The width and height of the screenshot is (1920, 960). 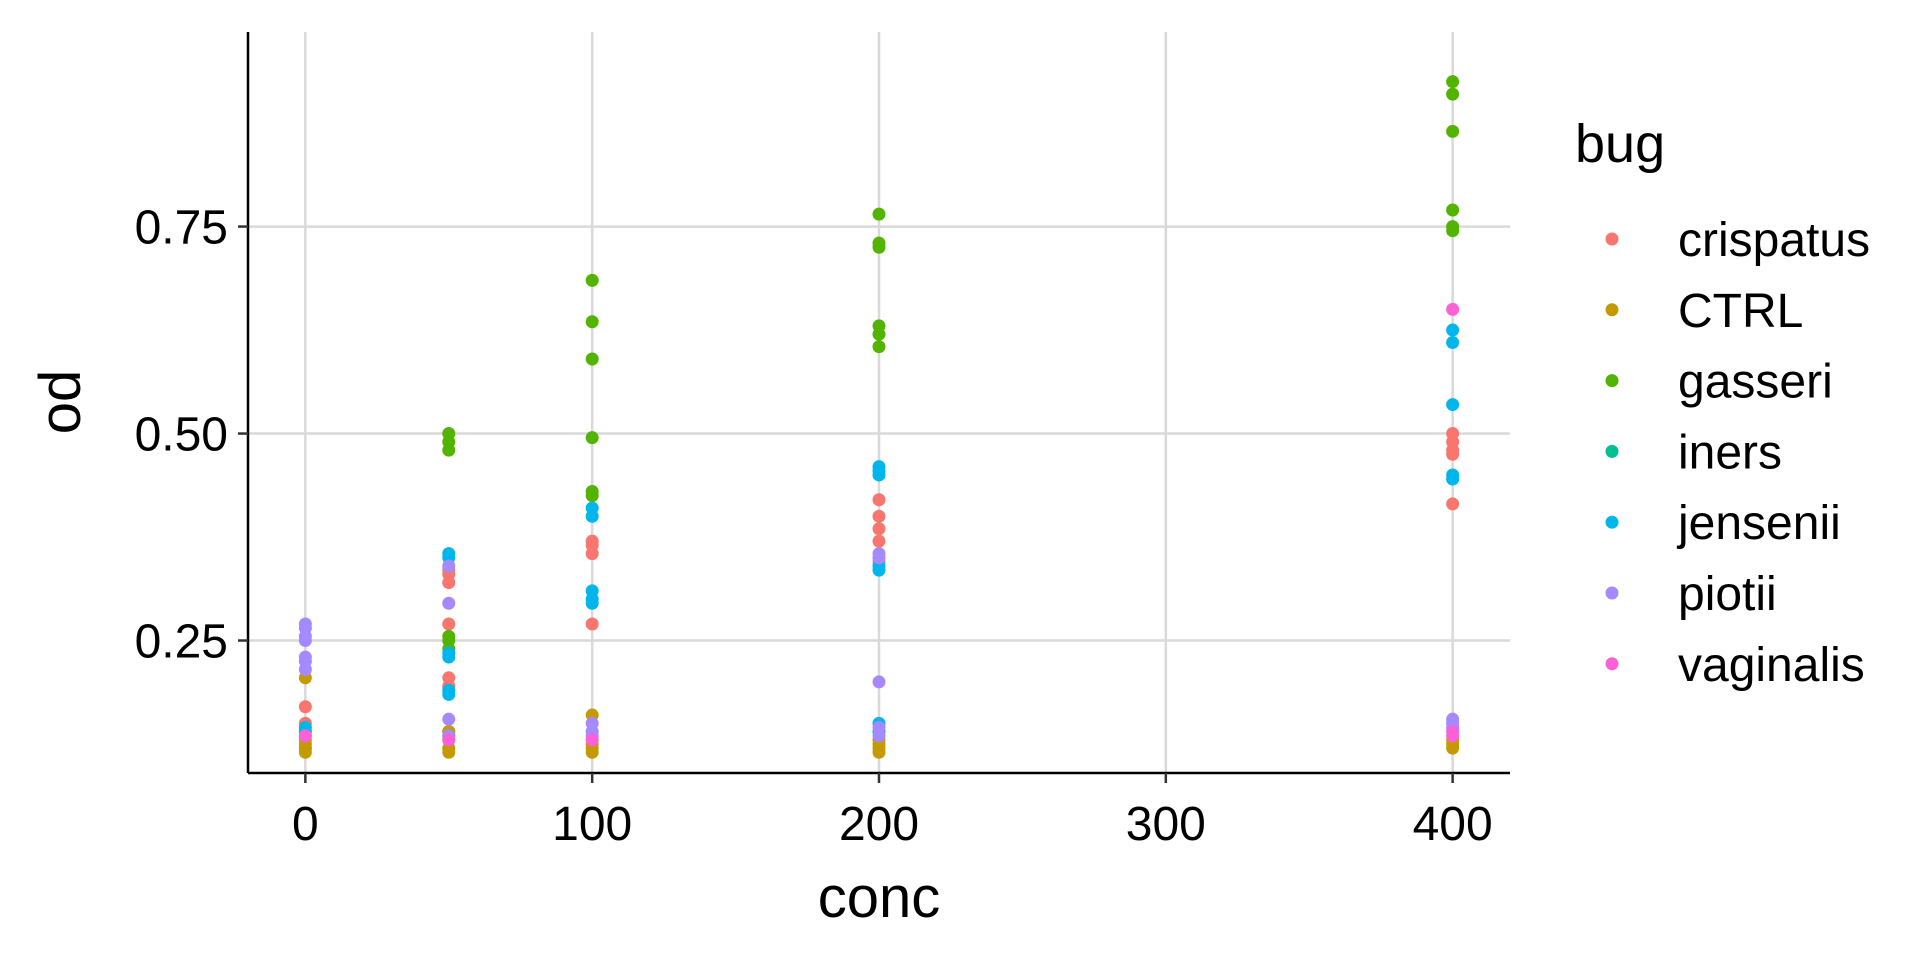 I want to click on x-axis-title: conc, so click(x=879, y=897).